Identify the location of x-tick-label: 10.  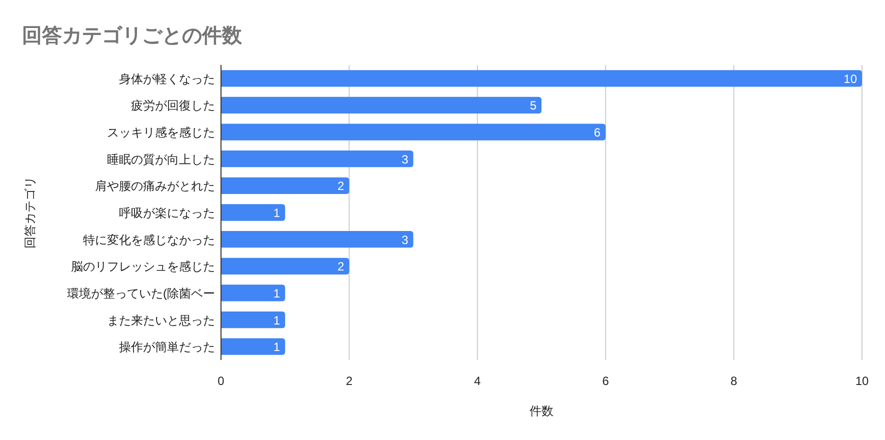
(862, 381).